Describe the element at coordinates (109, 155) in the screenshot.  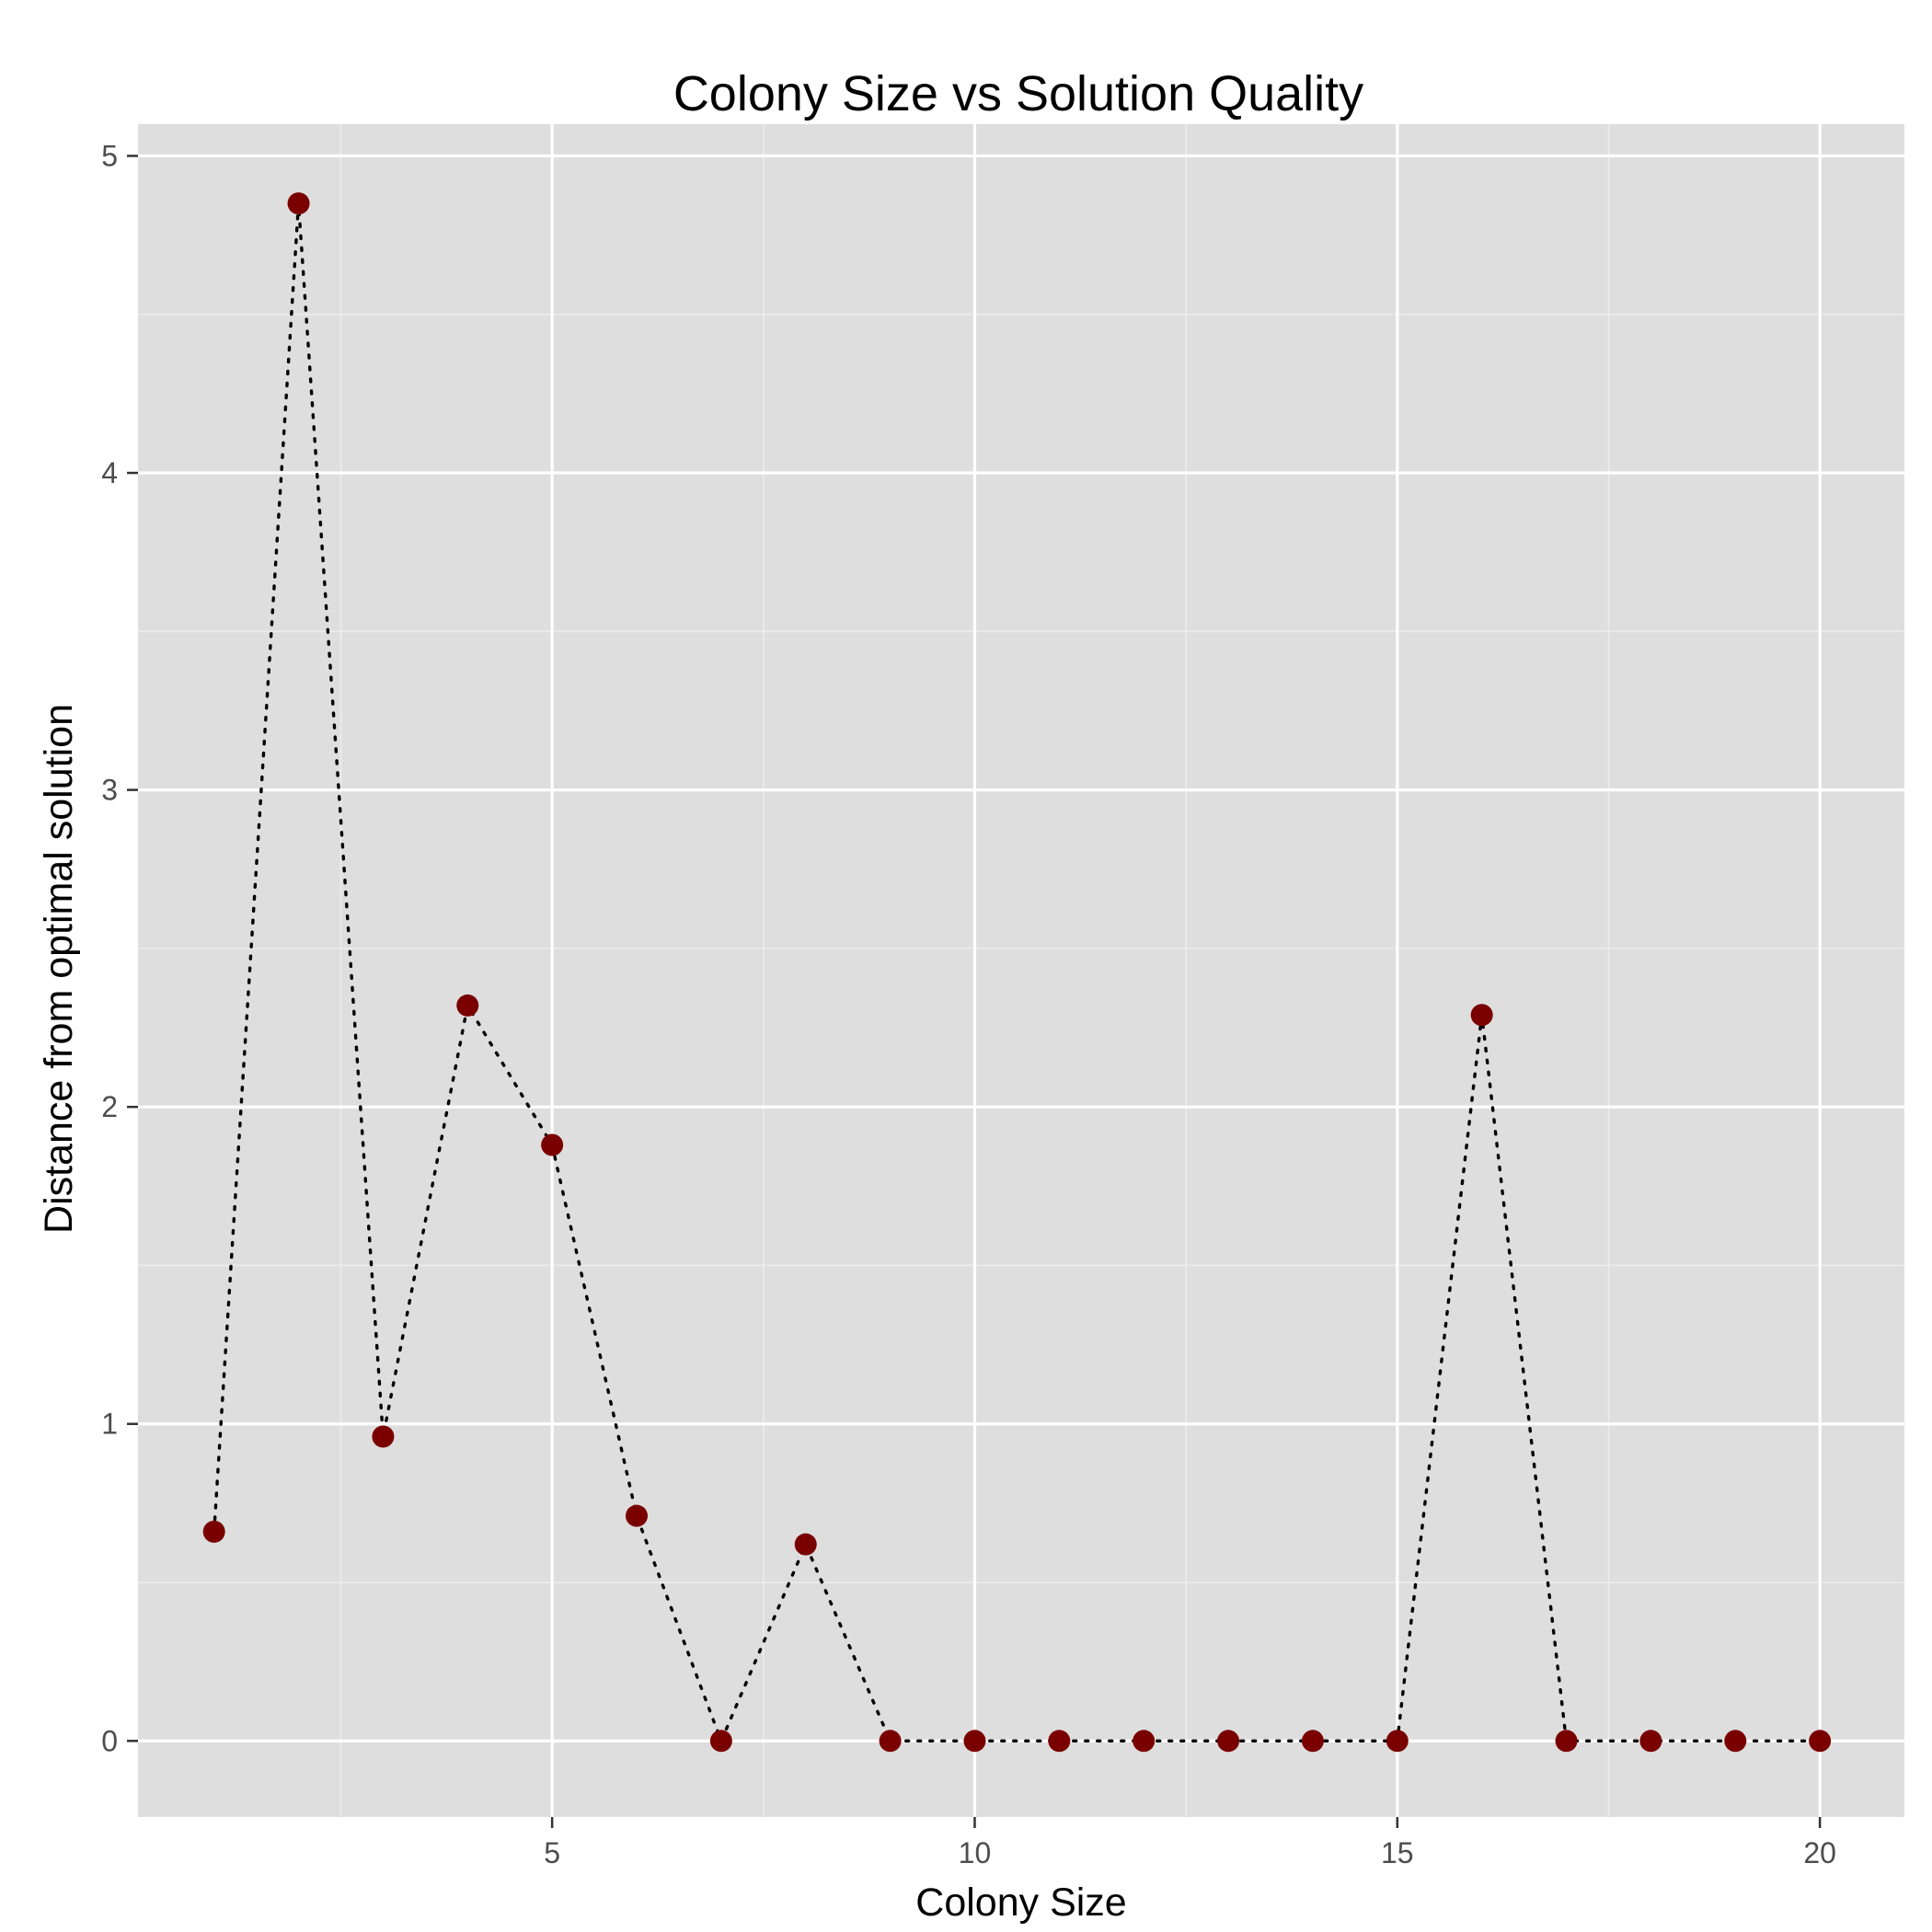
I see `y-tick-label: 5` at that location.